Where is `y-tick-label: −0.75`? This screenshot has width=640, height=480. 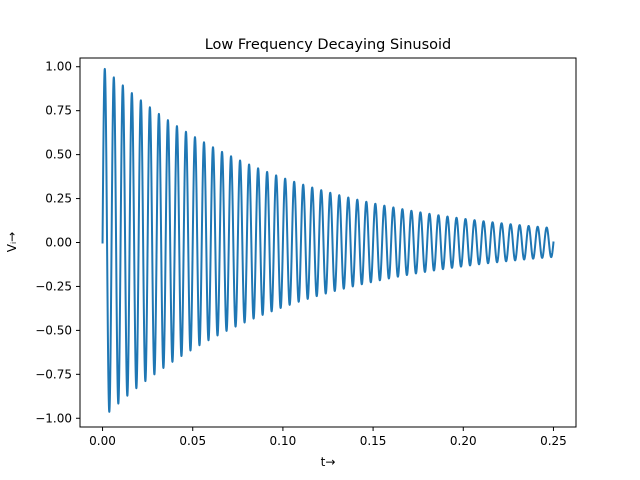
y-tick-label: −0.75 is located at coordinates (53, 374).